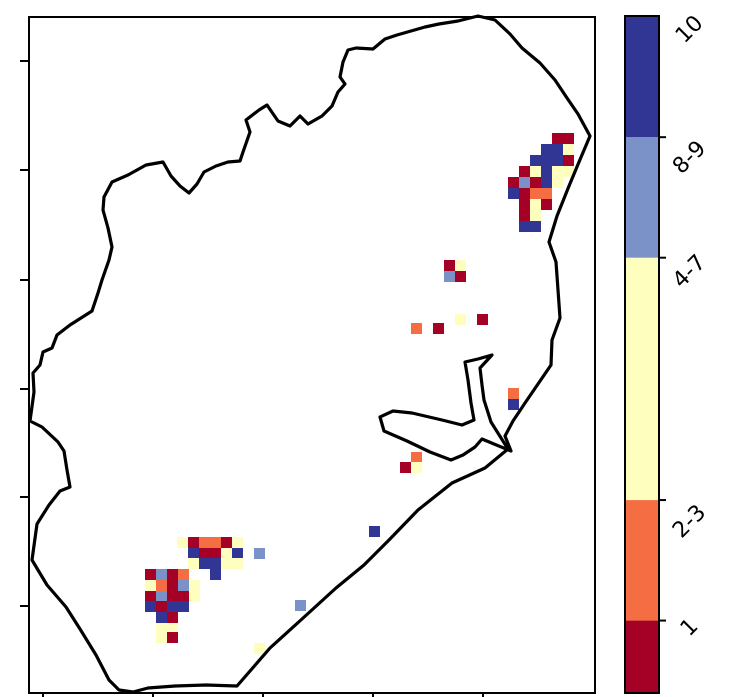 The height and width of the screenshot is (697, 743). I want to click on colorbar-frame, so click(642, 354).